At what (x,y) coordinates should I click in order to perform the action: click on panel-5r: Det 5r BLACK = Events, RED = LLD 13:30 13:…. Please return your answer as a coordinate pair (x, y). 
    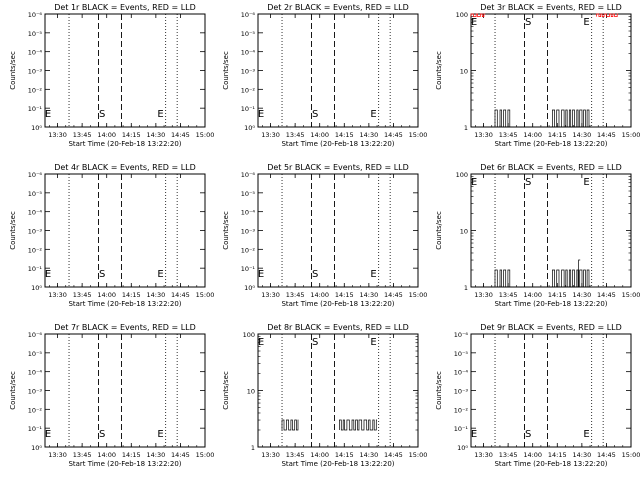
    Looking at the image, I should click on (324, 235).